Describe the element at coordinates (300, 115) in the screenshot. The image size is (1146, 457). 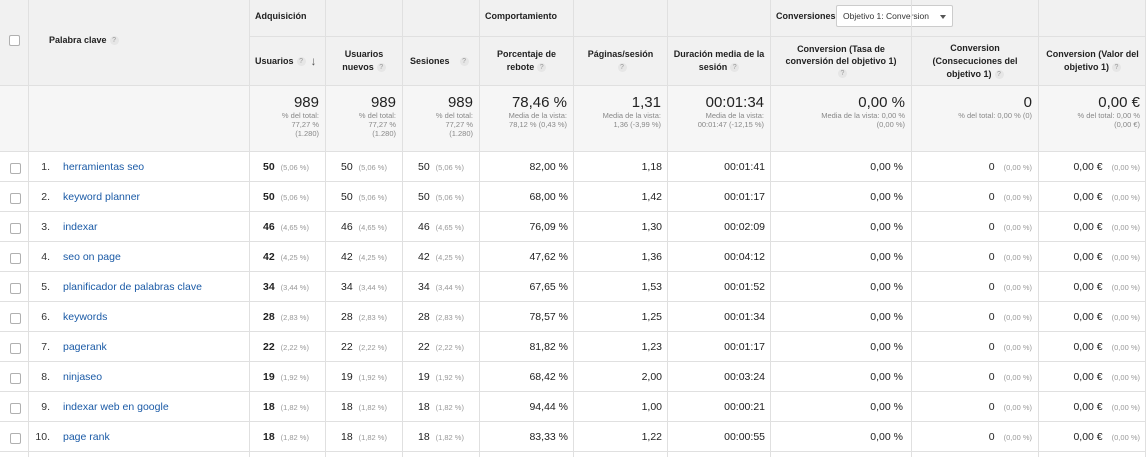
I see `total-users-note: % del total:` at that location.